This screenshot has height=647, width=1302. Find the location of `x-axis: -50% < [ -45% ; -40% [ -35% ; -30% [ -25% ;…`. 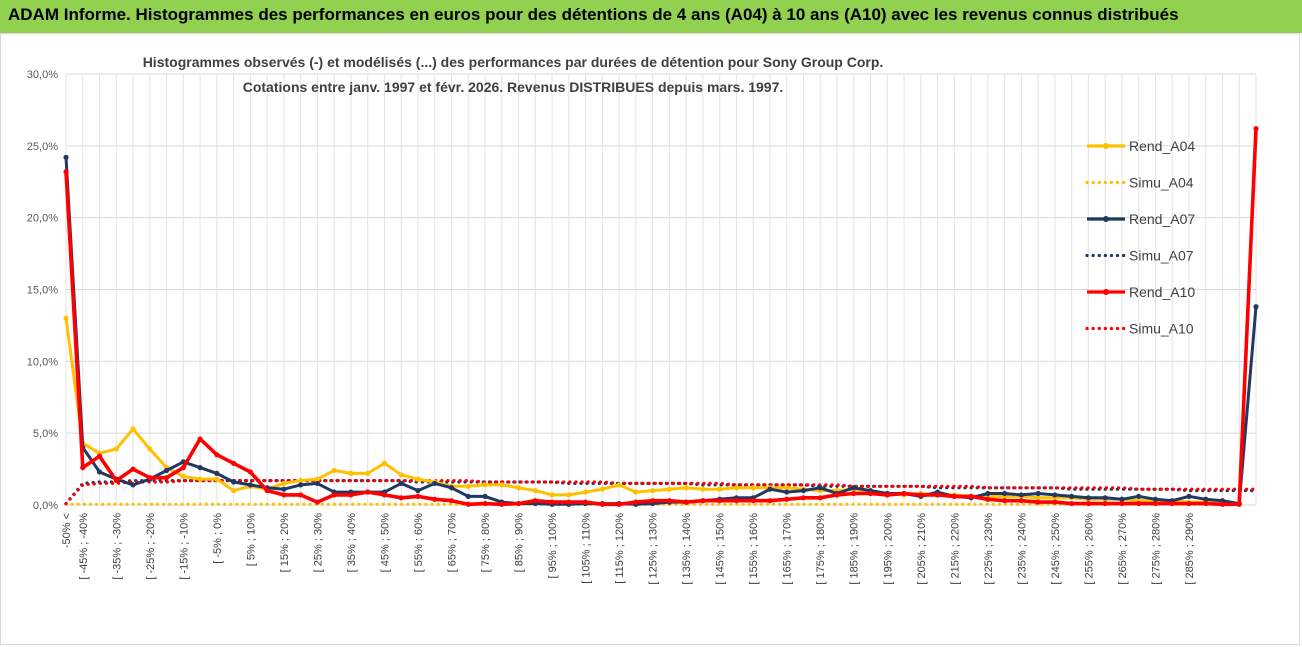

x-axis: -50% < [ -45% ; -40% [ -35% ; -30% [ -25% ;… is located at coordinates (628, 549).